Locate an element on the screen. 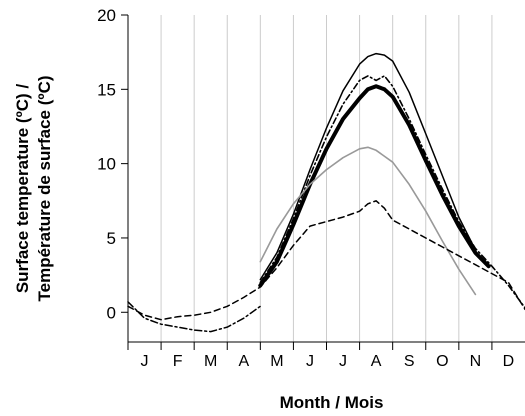 This screenshot has width=525, height=416. y-axis-title-line2: Température de surface (ºC) is located at coordinates (44, 188).